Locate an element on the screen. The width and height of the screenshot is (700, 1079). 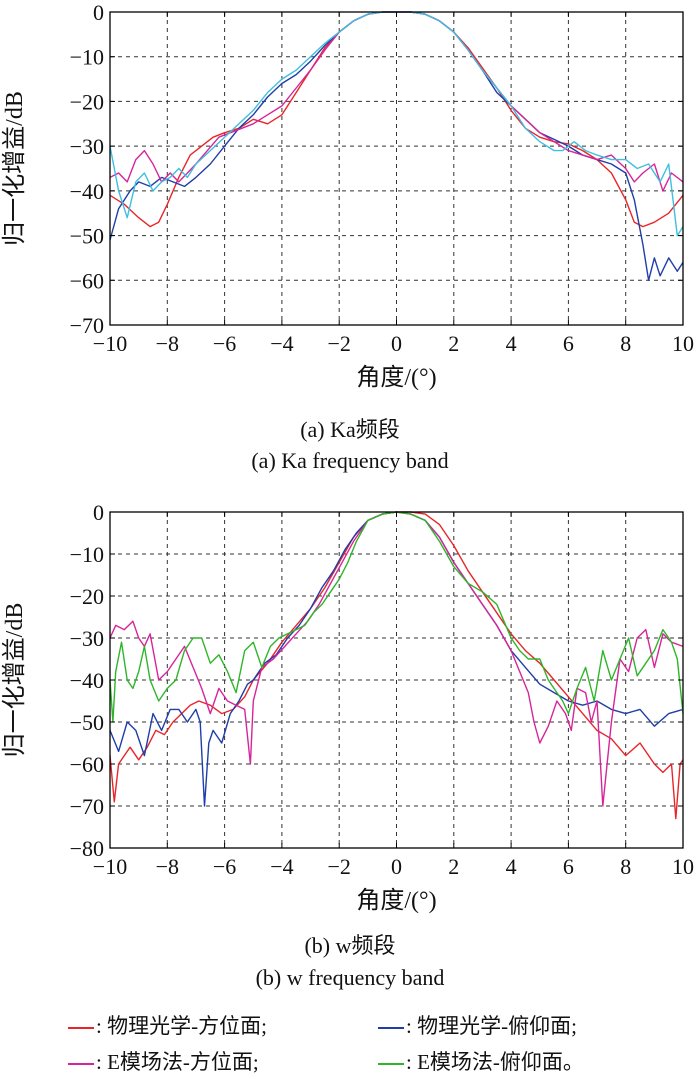
caption-b-cn: (b) w频段 is located at coordinates (350, 945).